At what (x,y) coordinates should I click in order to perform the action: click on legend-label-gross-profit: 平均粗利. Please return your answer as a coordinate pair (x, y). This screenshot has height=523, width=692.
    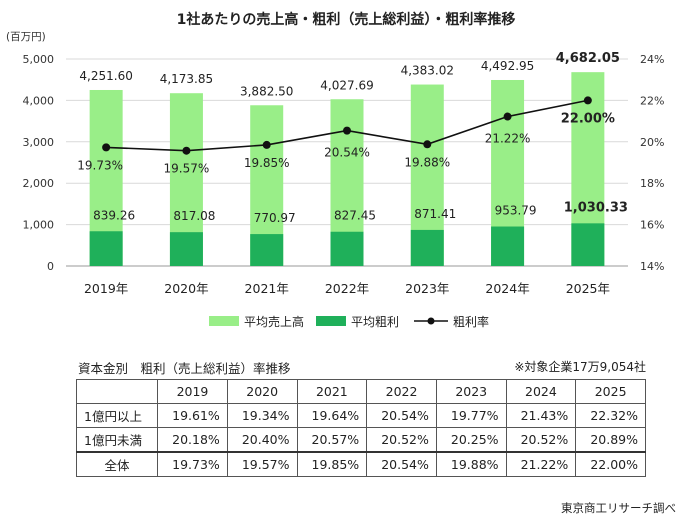
    Looking at the image, I should click on (375, 322).